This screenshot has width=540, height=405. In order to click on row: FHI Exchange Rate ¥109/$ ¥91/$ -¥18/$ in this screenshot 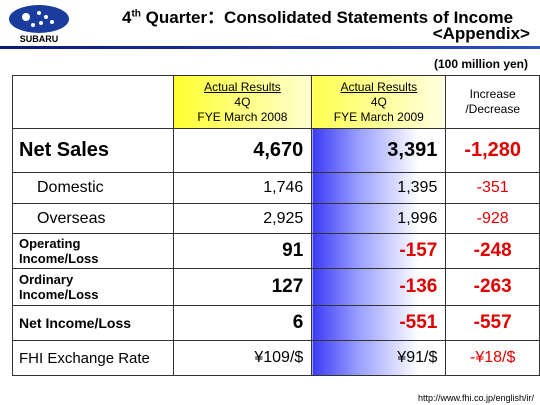, I will do `click(276, 358)`.